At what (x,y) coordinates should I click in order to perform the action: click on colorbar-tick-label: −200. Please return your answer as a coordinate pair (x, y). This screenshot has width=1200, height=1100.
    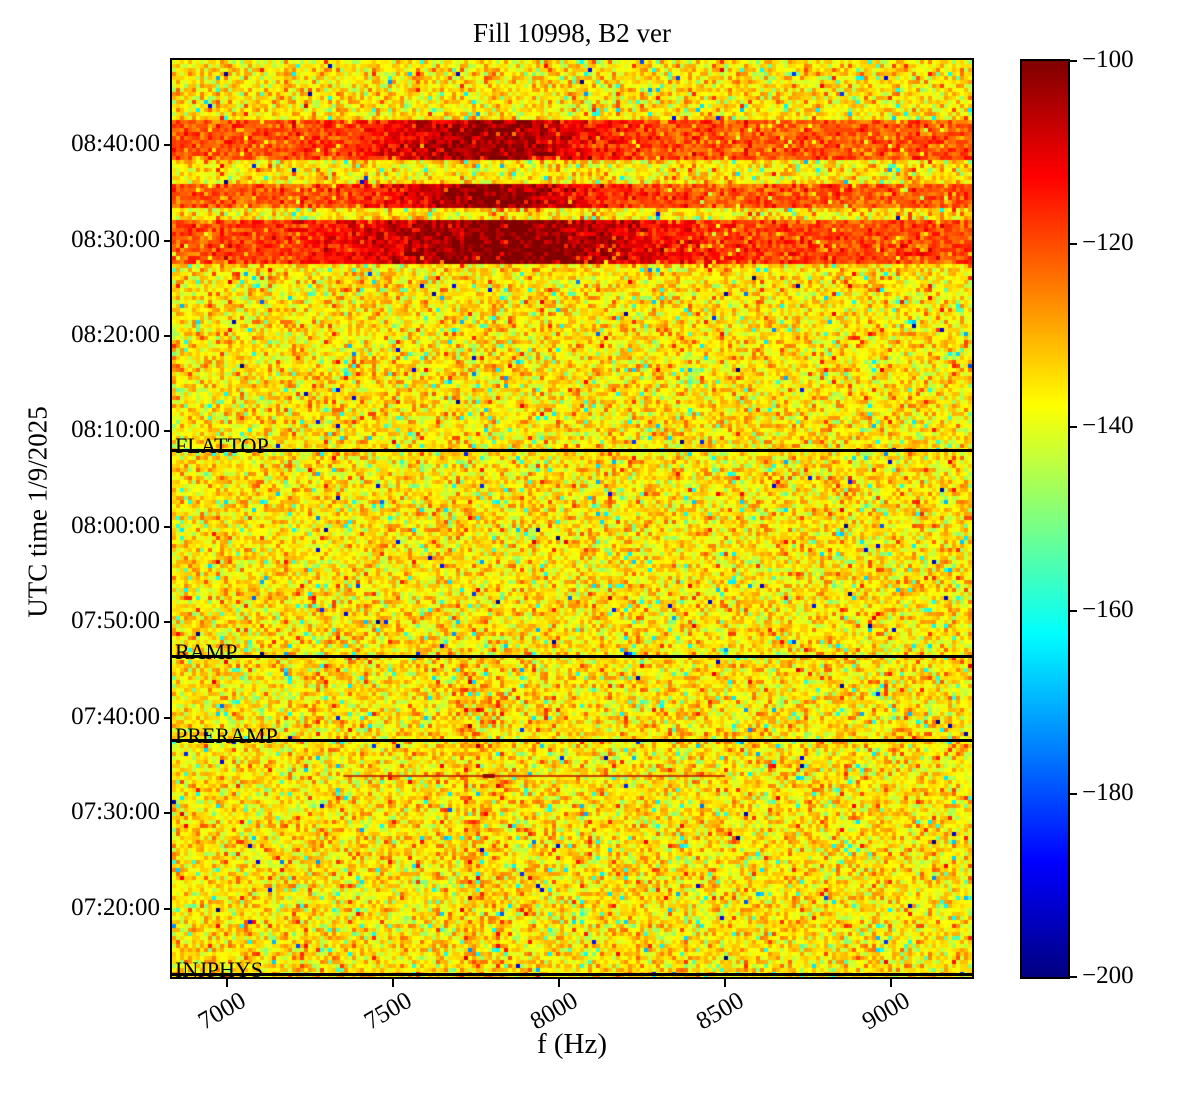
    Looking at the image, I should click on (1108, 975).